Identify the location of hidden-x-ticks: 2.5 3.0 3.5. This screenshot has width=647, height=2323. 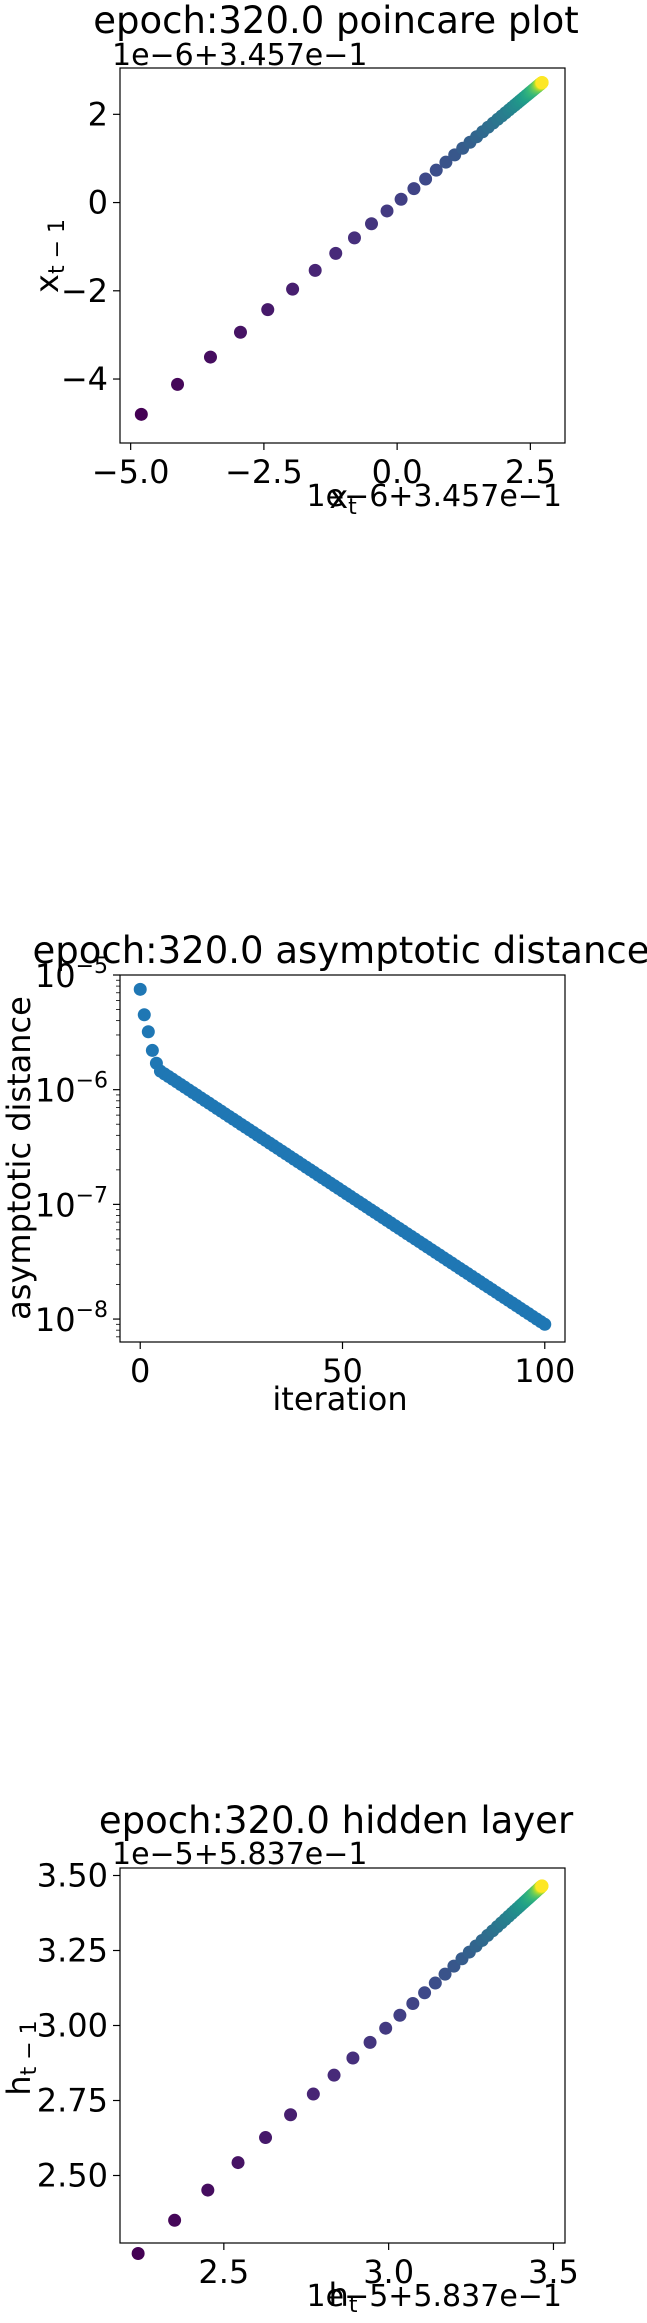
(388, 2267).